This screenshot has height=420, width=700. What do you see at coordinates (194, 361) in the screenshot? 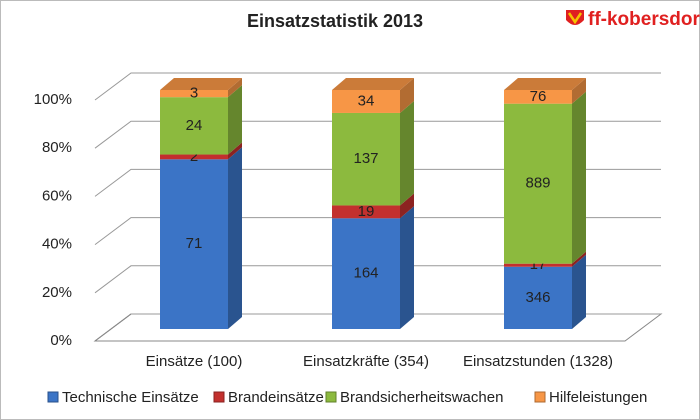
I see `x-tick-label: Einsätze (100)` at bounding box center [194, 361].